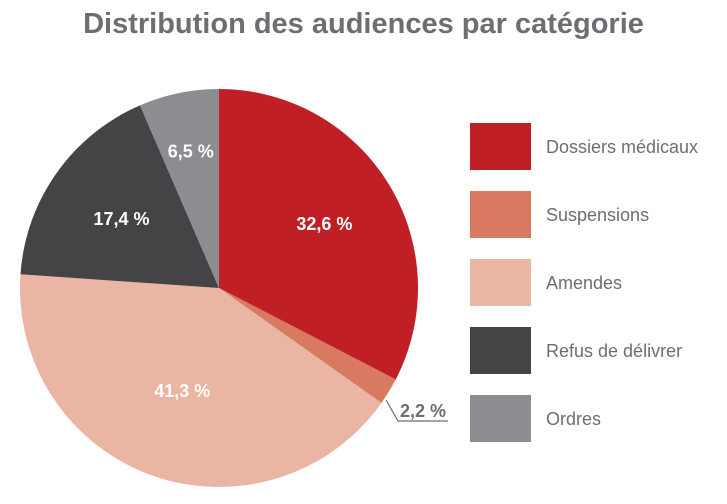  I want to click on slice-label: 17,4 %, so click(122, 219).